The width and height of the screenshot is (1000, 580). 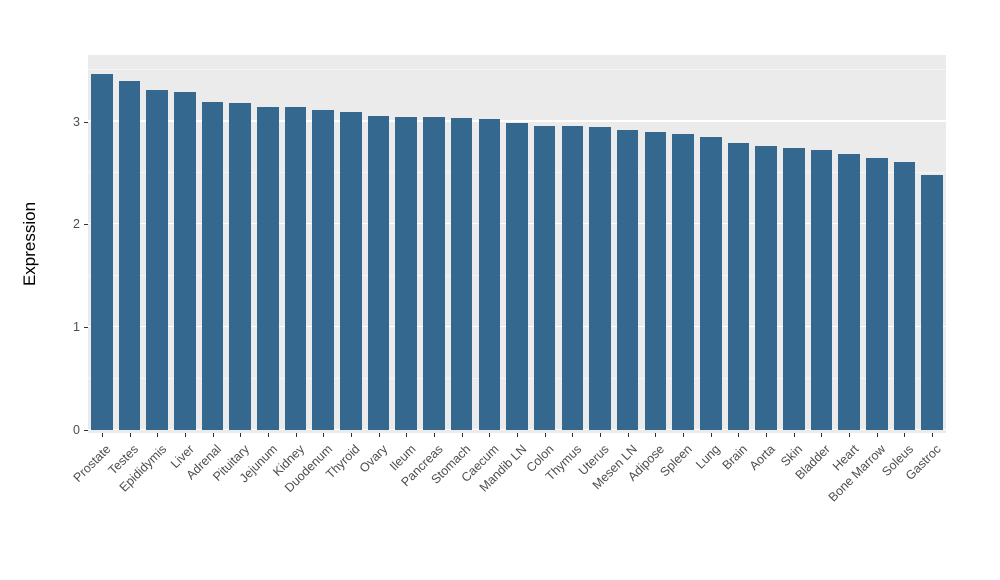 What do you see at coordinates (76, 327) in the screenshot?
I see `y-tick-label: 1` at bounding box center [76, 327].